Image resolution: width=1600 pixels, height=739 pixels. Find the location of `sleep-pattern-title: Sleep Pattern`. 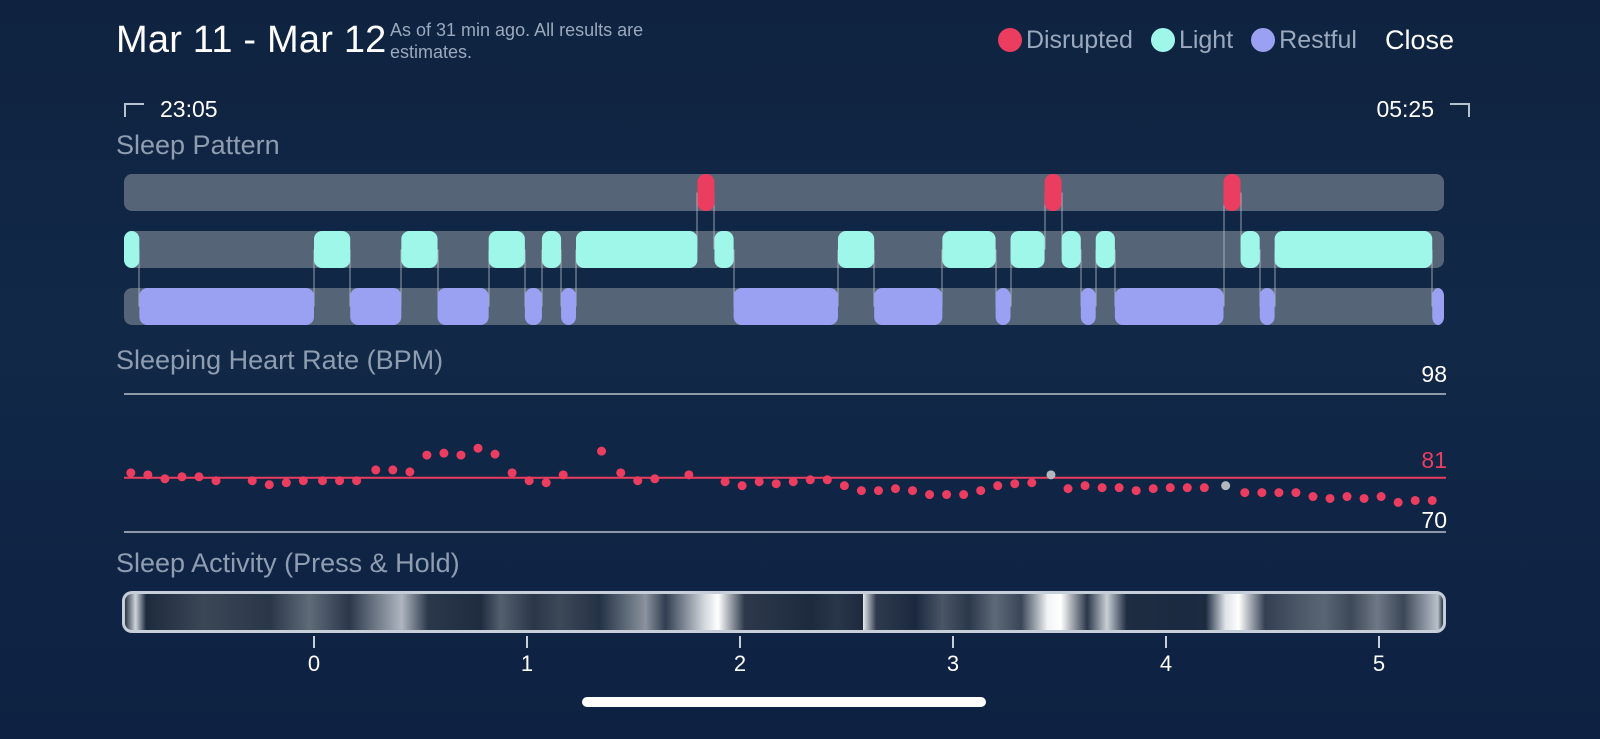

sleep-pattern-title: Sleep Pattern is located at coordinates (198, 145).